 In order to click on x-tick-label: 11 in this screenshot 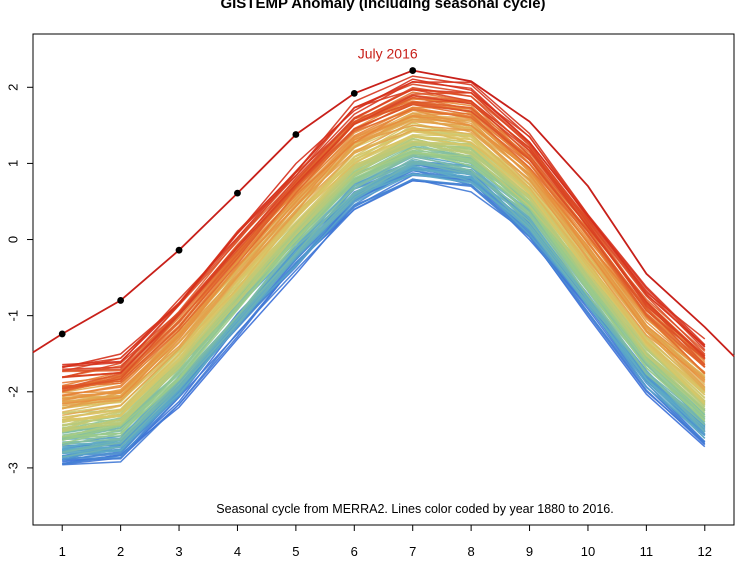, I will do `click(647, 551)`.